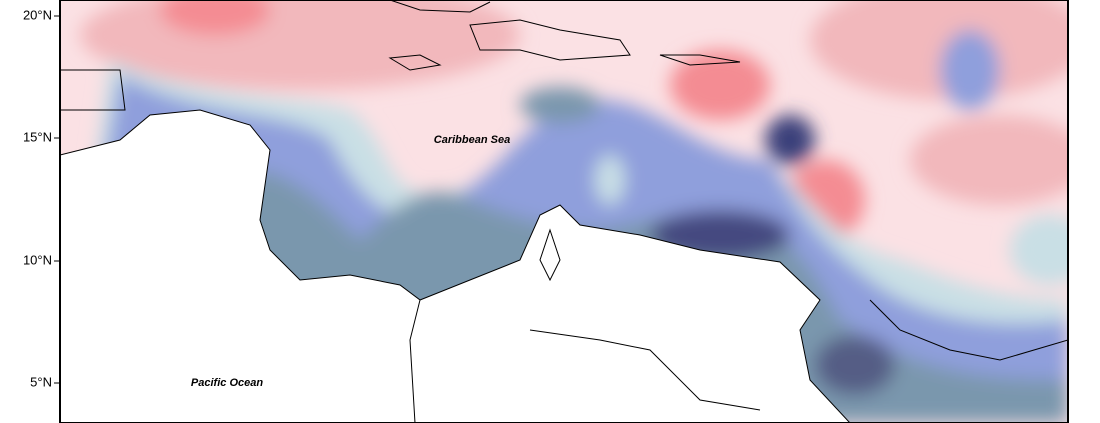  What do you see at coordinates (472, 140) in the screenshot?
I see `place-label: Caribbean Sea` at bounding box center [472, 140].